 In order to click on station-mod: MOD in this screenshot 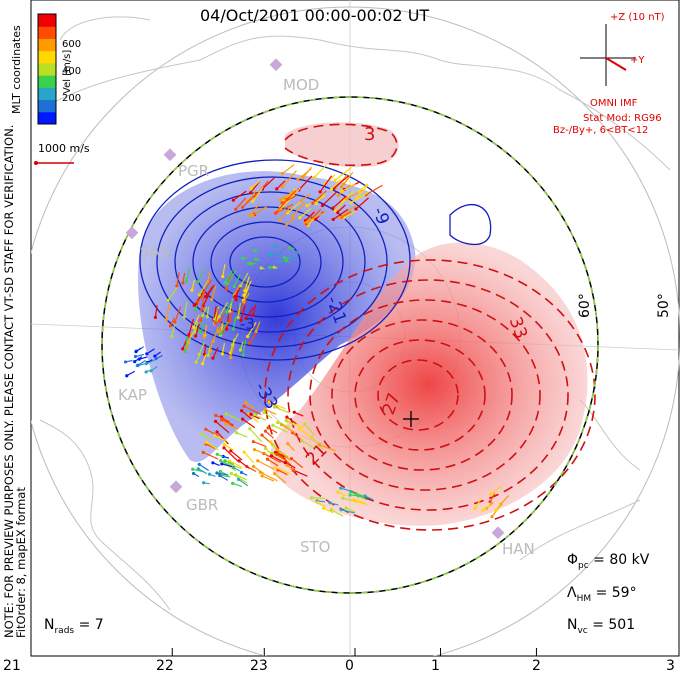, I will do `click(301, 85)`.